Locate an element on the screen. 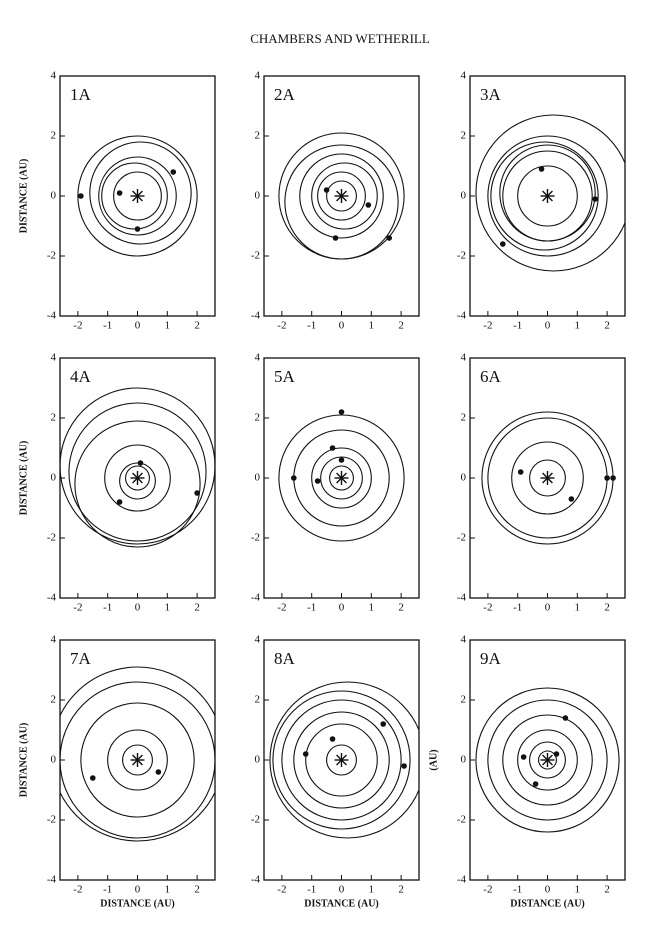 This screenshot has width=653, height=934. orbit-group is located at coordinates (137, 754).